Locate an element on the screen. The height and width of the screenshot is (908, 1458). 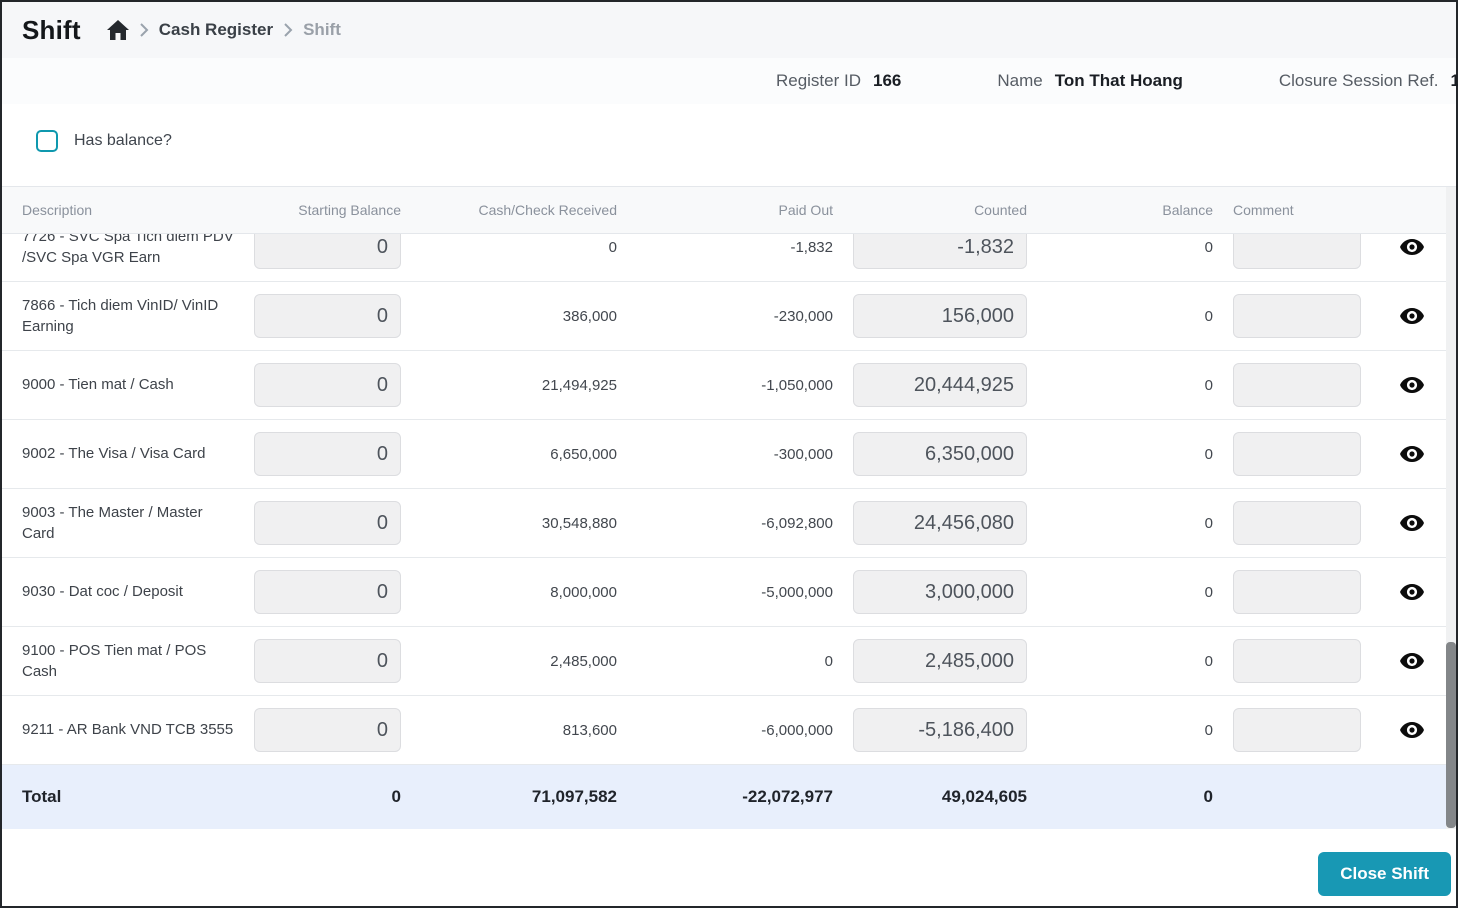
name-value: Ton That Hoang is located at coordinates (1118, 80).